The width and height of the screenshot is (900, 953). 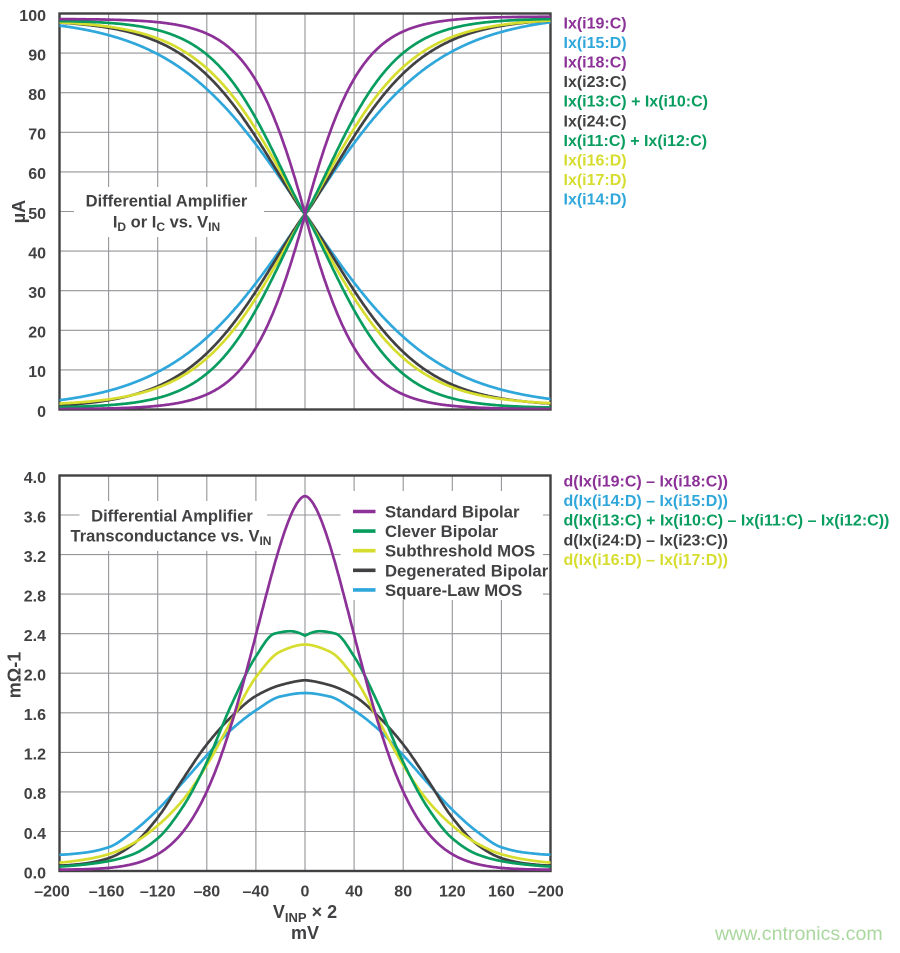 I want to click on svg-text: –120, so click(x=158, y=892).